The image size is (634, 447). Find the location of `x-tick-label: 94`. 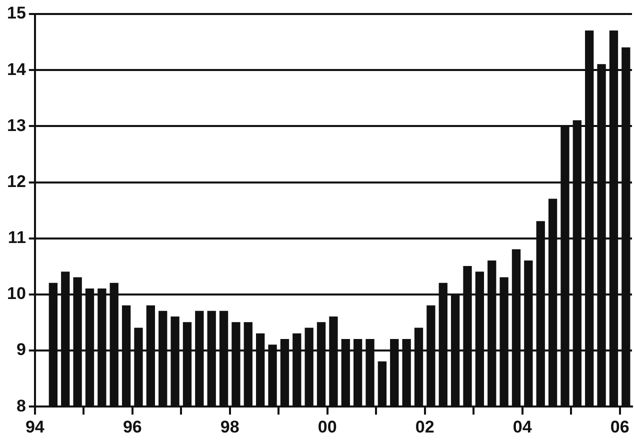

x-tick-label: 94 is located at coordinates (35, 426).